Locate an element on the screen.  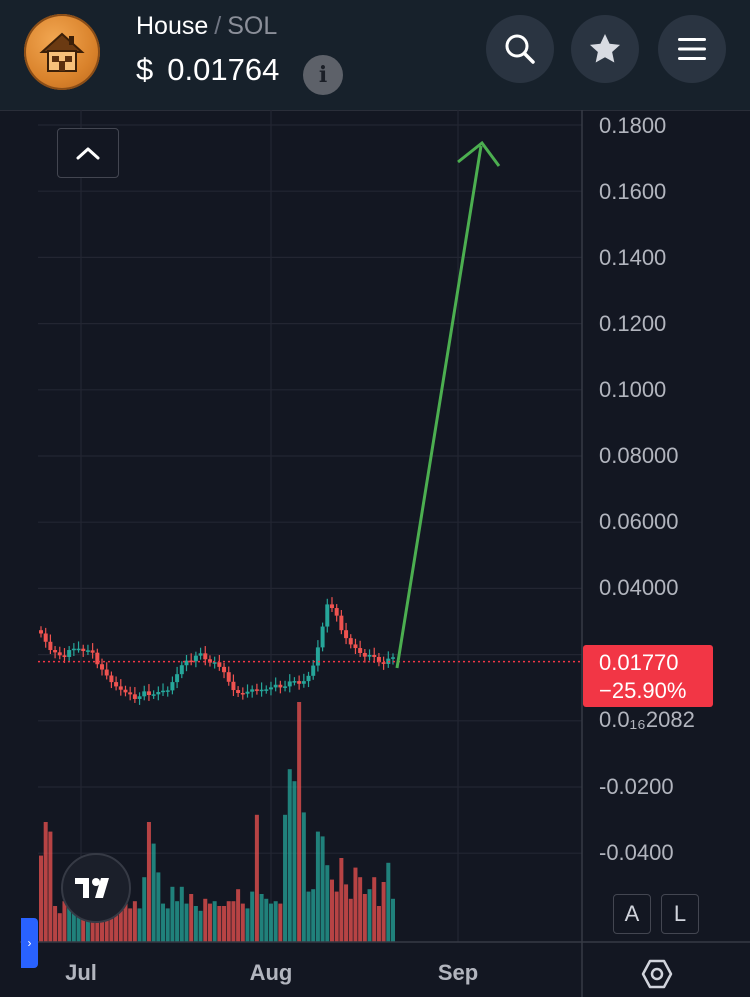
collapse-button is located at coordinates (88, 153).